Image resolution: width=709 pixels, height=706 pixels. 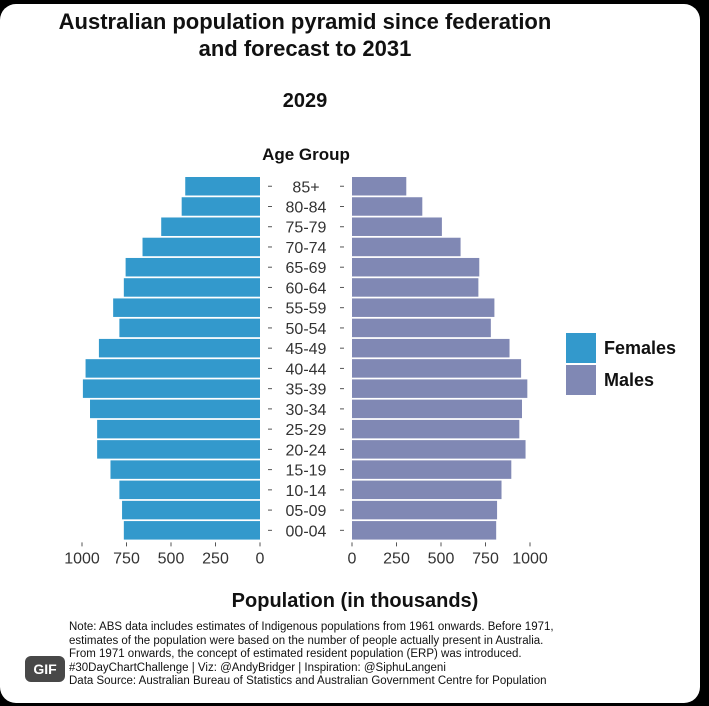 What do you see at coordinates (306, 410) in the screenshot?
I see `y-tick-label: 30-34` at bounding box center [306, 410].